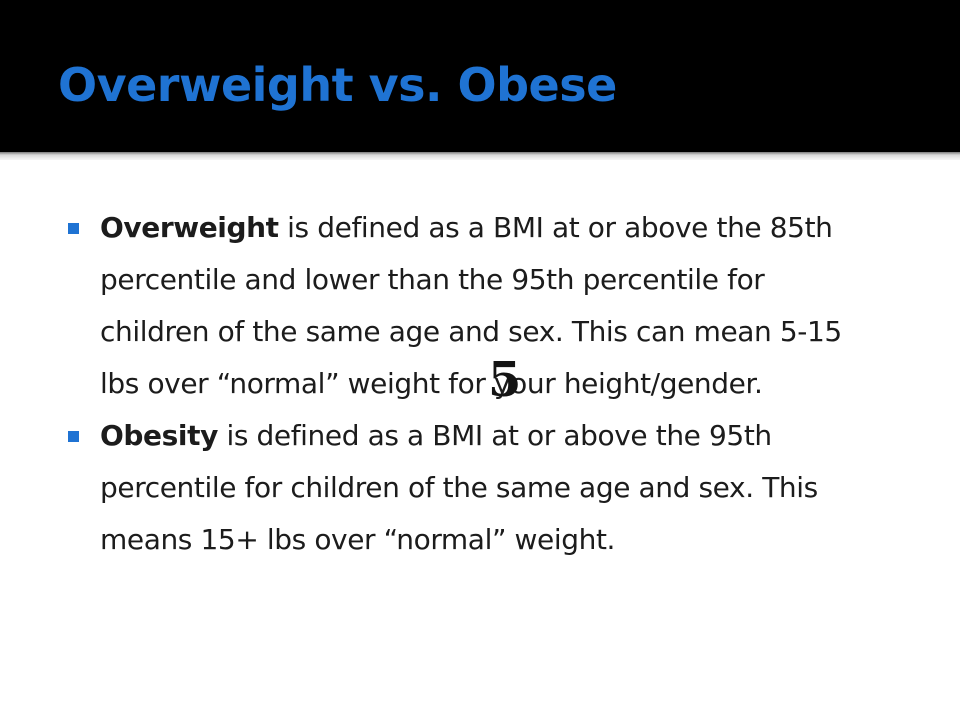  What do you see at coordinates (337, 85) in the screenshot?
I see `slide-title: Overweight vs. Obese` at bounding box center [337, 85].